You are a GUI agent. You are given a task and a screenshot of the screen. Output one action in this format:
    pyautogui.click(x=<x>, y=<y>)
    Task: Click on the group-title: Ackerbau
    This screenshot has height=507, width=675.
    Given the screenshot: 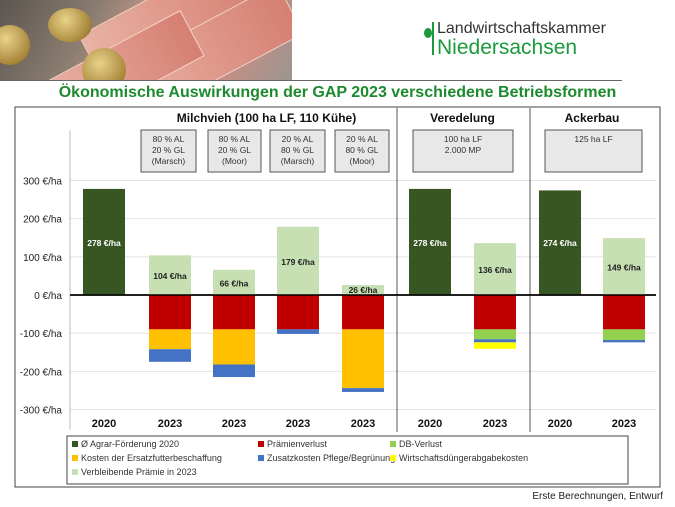 What is the action you would take?
    pyautogui.click(x=592, y=118)
    